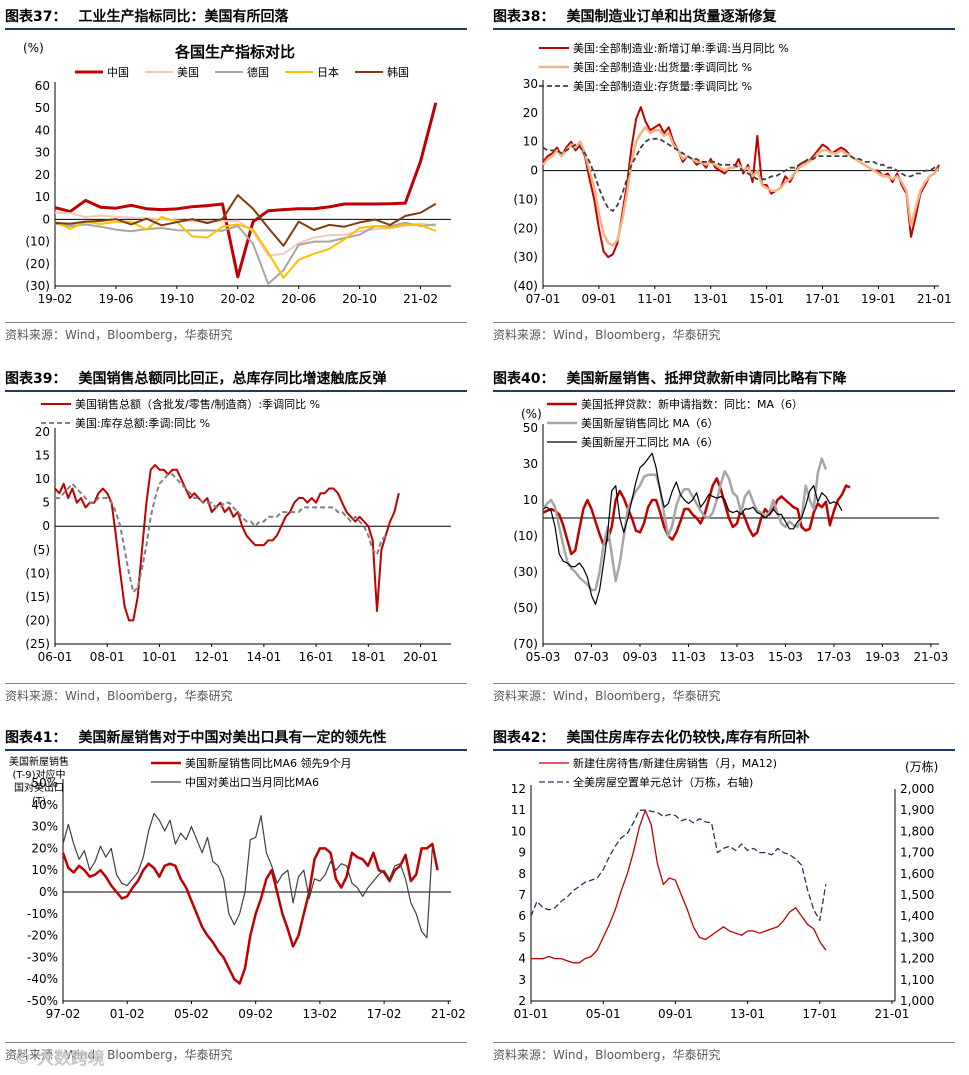  I want to click on legend-label: 德国, so click(258, 72).